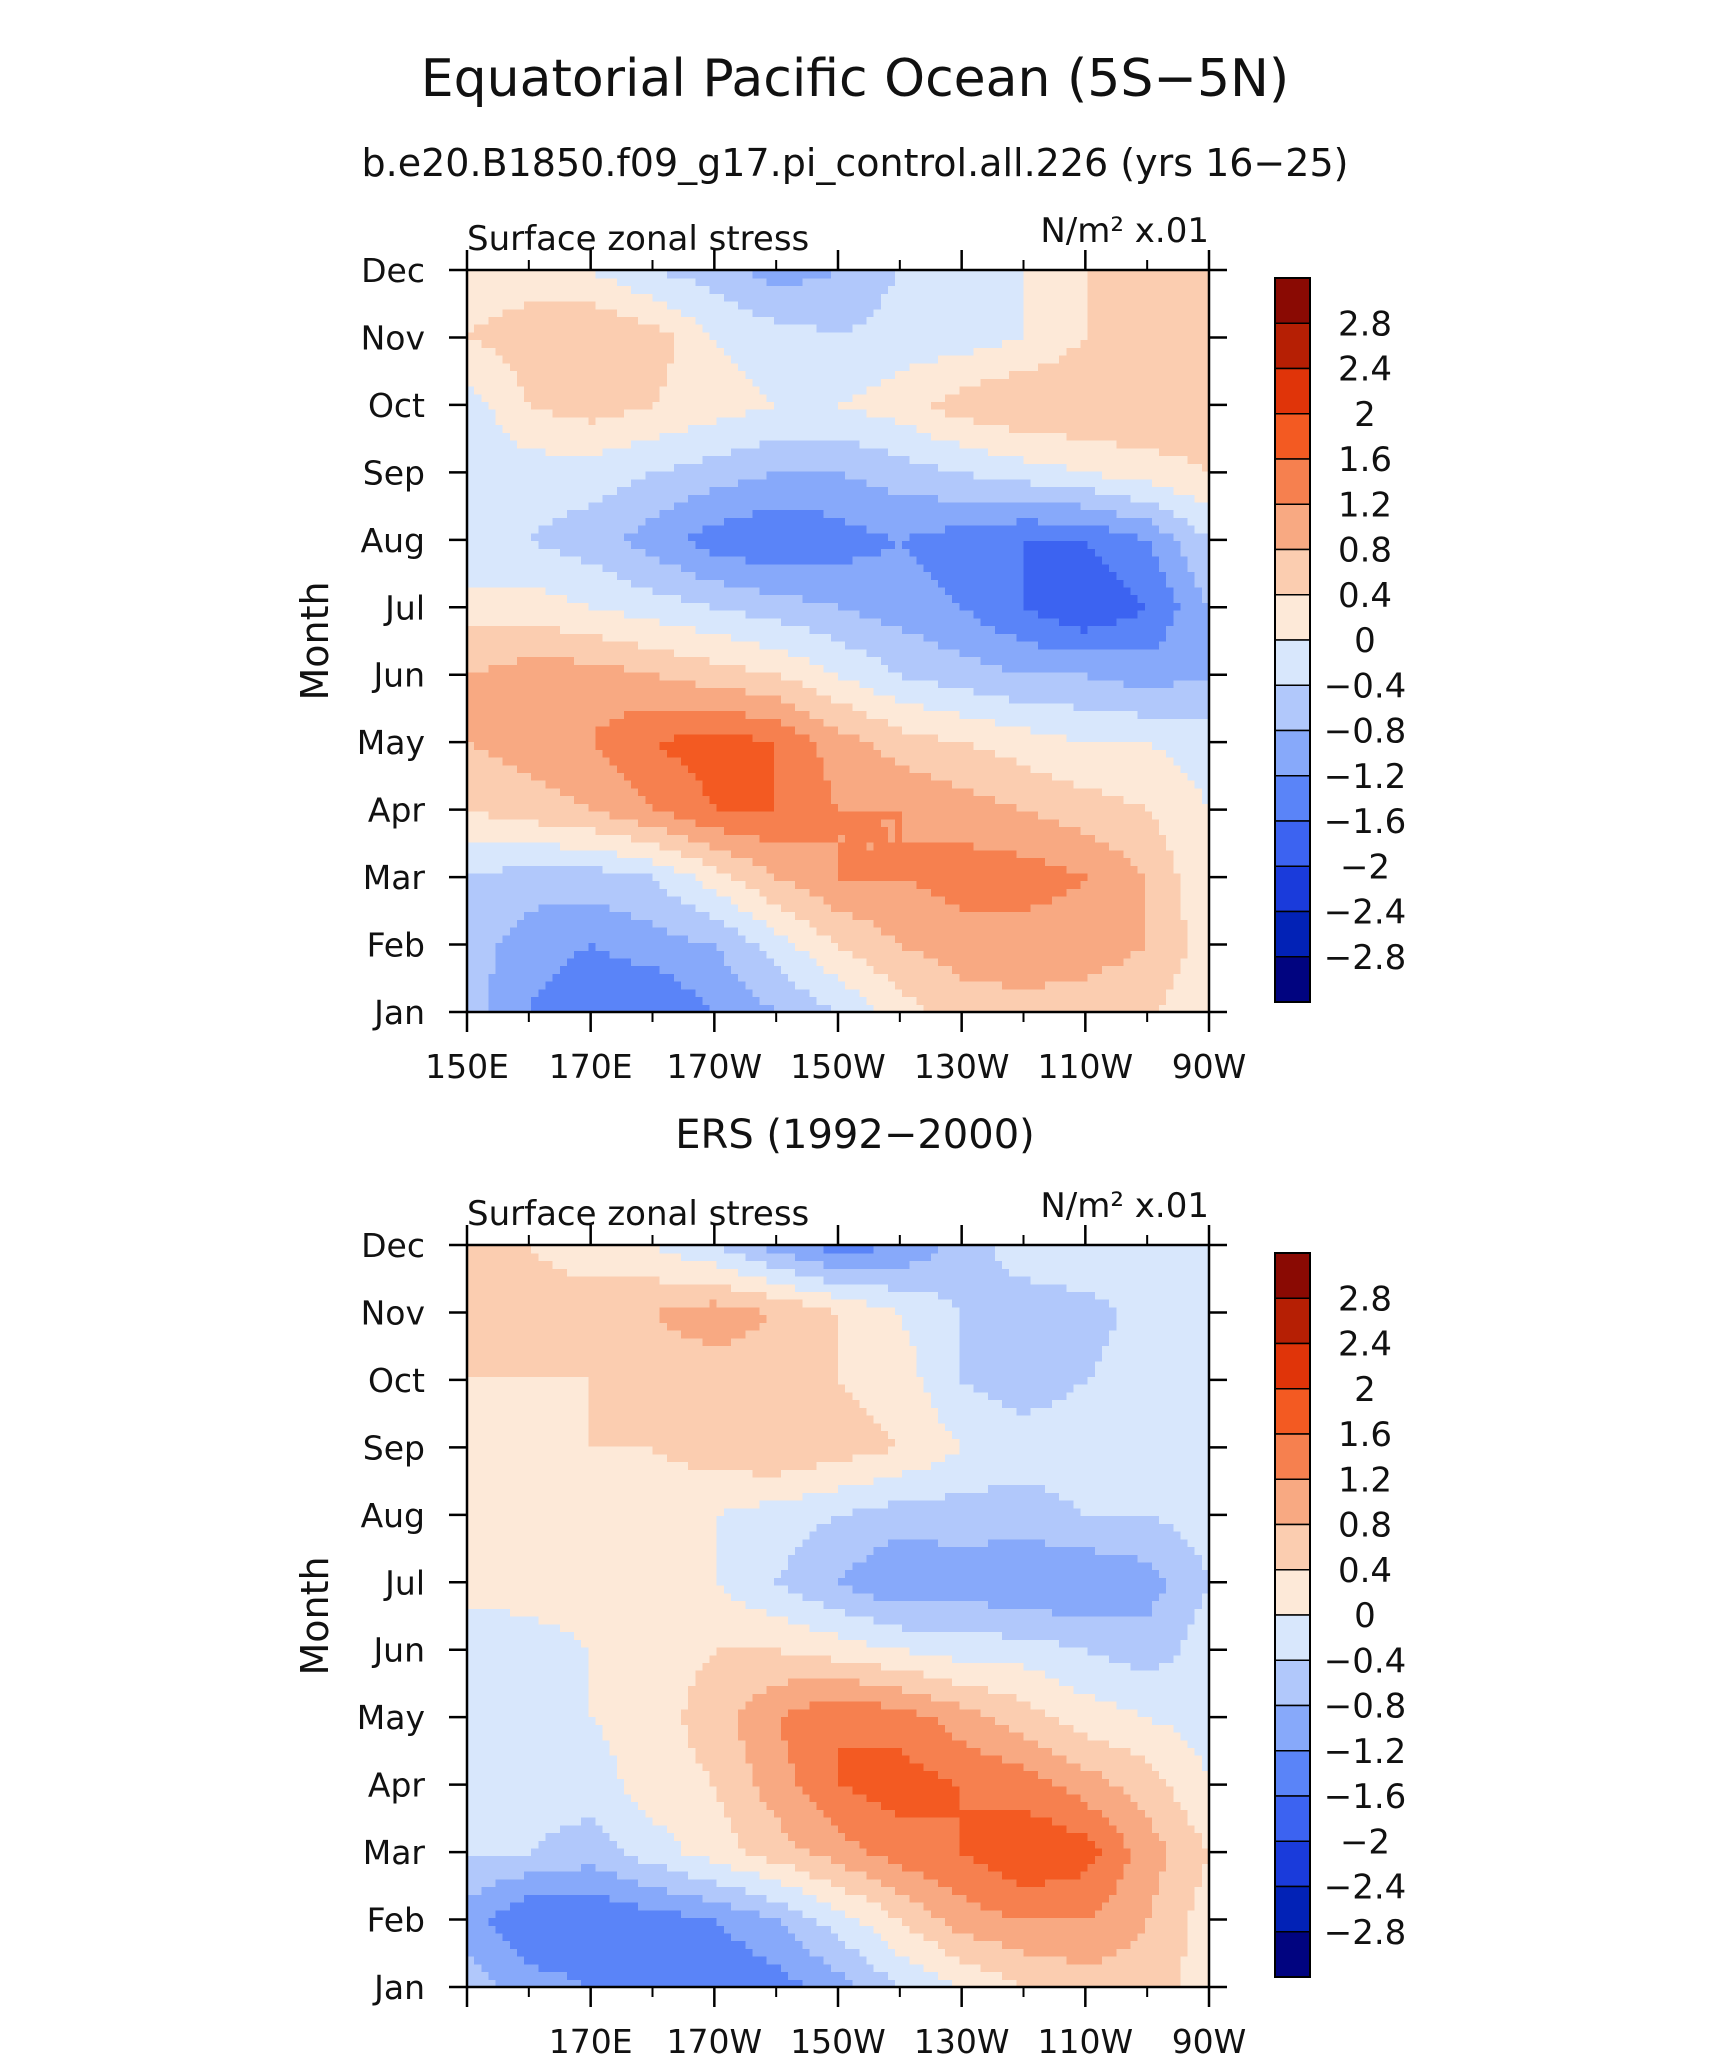 This screenshot has width=1710, height=2063. I want to click on x-tick-label: 110W, so click(1086, 1066).